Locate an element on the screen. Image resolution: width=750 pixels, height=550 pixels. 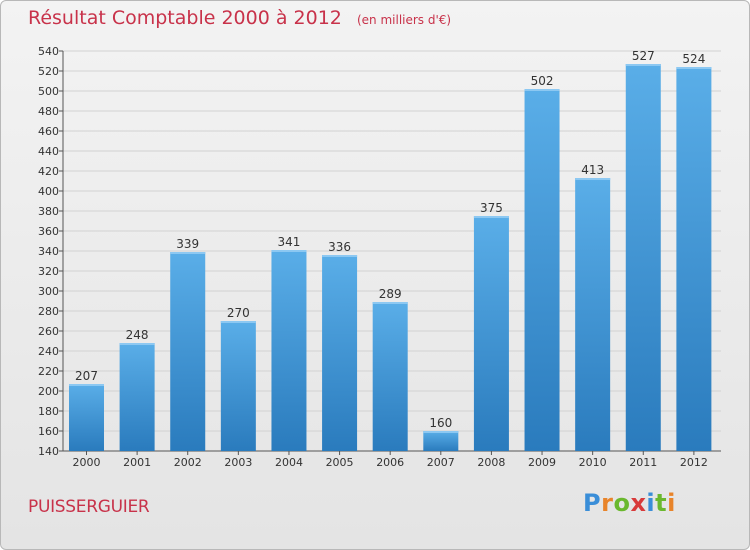
logo-letter: o is located at coordinates (622, 503).